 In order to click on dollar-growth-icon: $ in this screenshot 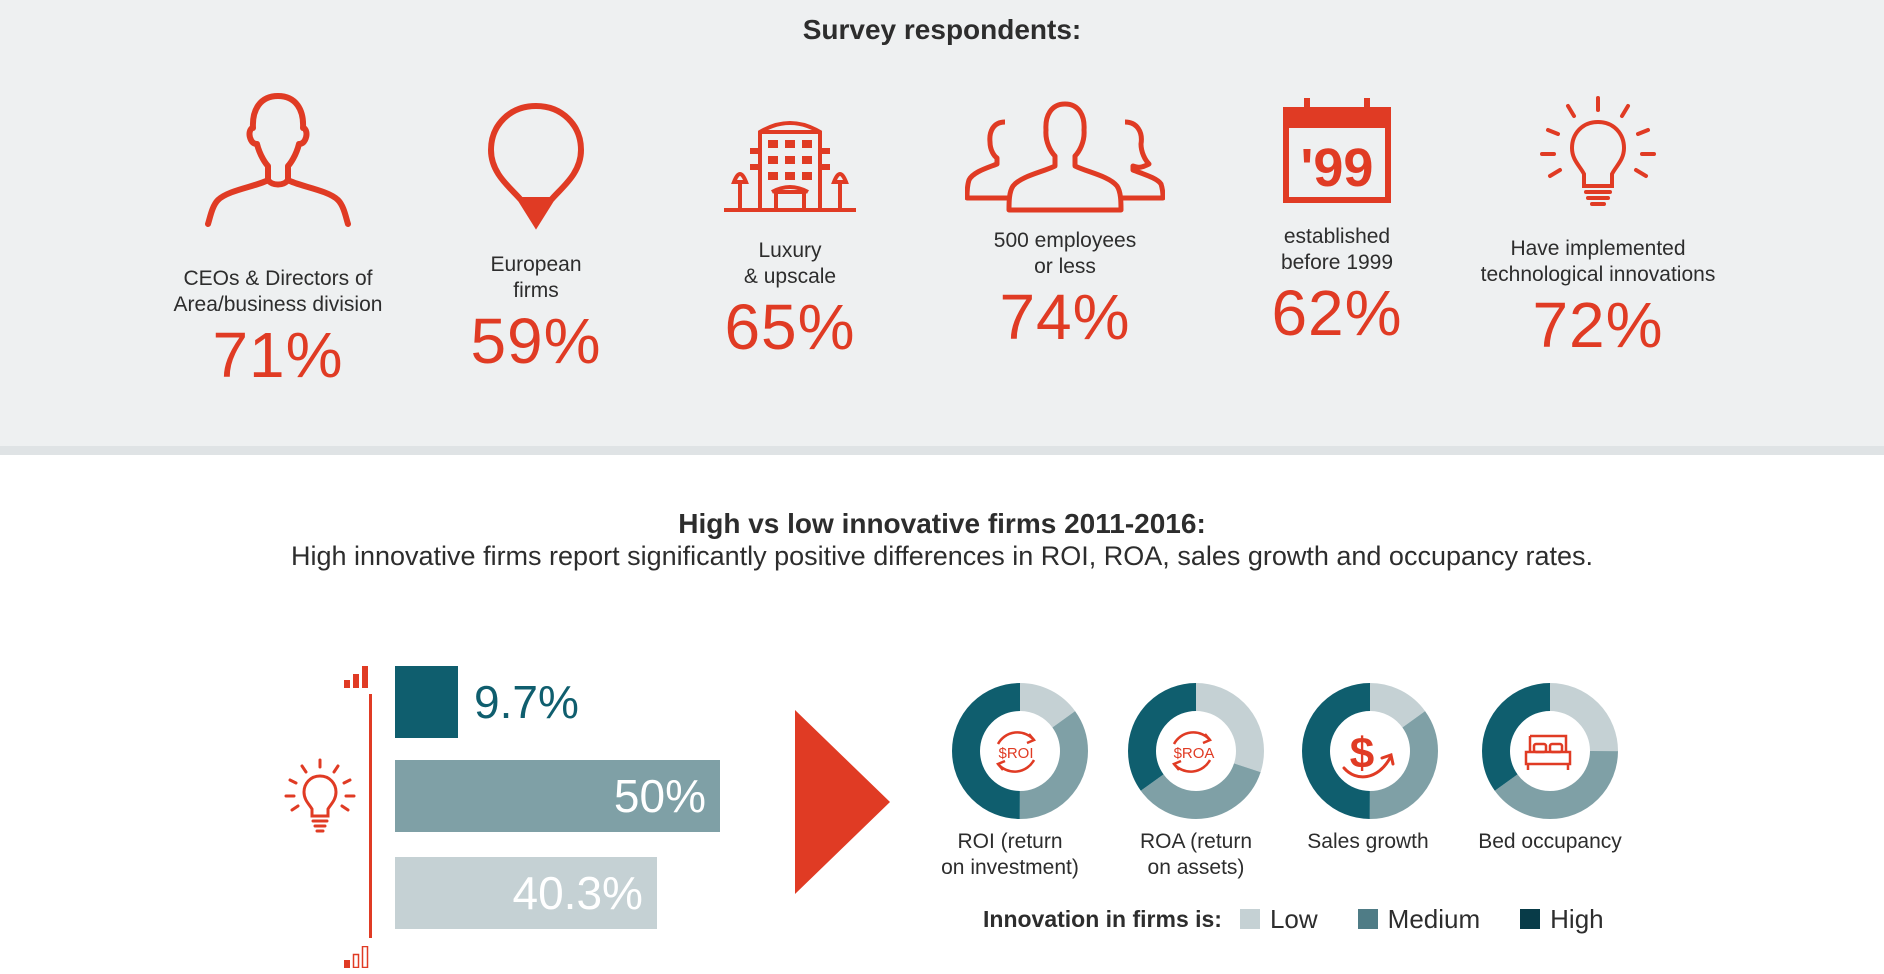, I will do `click(1368, 754)`.